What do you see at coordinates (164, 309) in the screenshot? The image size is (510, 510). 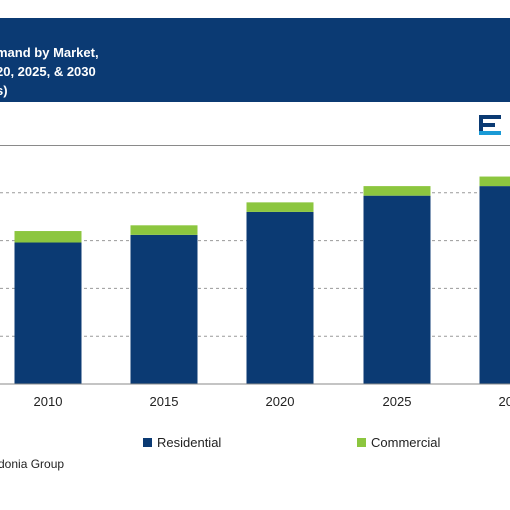 I see `bar-residential-2015` at bounding box center [164, 309].